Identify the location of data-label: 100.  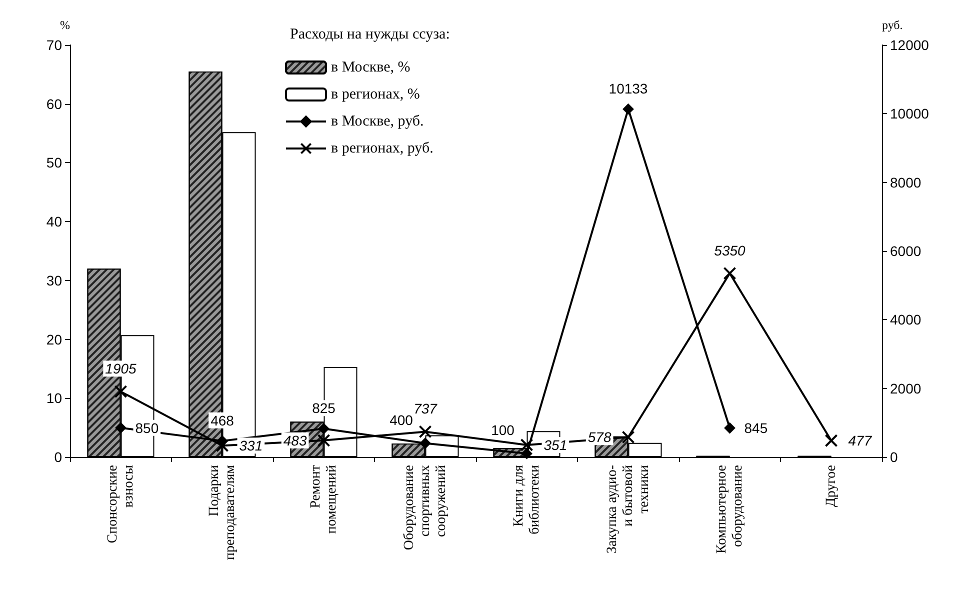
(503, 430).